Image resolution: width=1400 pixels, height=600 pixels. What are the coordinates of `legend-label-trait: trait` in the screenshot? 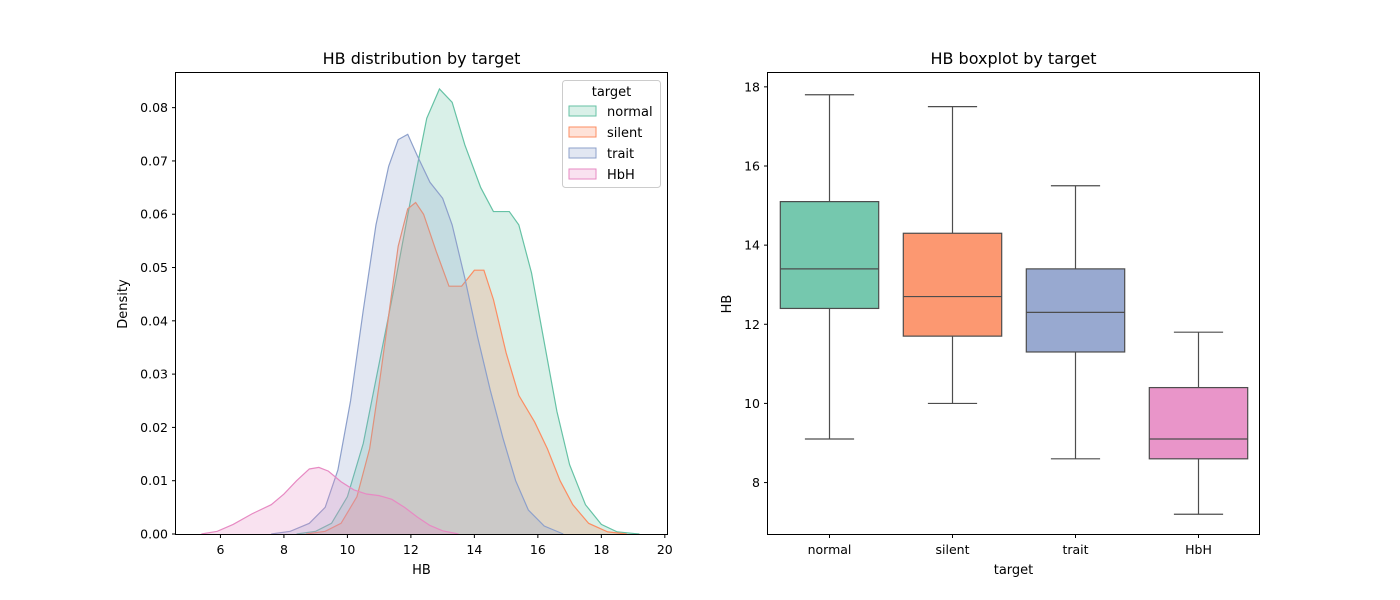 It's located at (620, 154).